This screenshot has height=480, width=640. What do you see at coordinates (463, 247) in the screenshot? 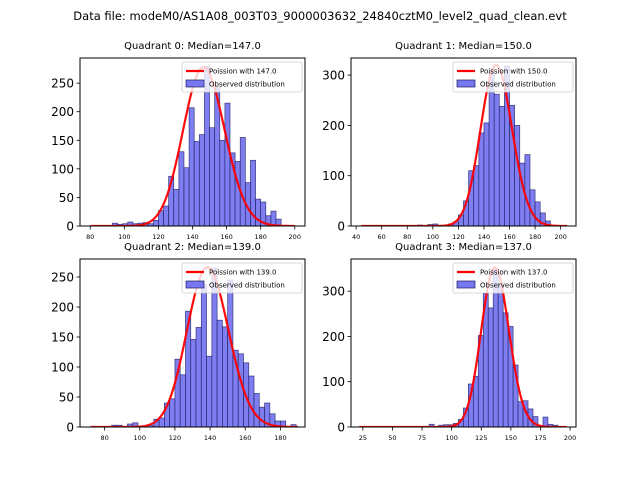
I see `subplot-title: Quadrant 3: Median=137.0` at bounding box center [463, 247].